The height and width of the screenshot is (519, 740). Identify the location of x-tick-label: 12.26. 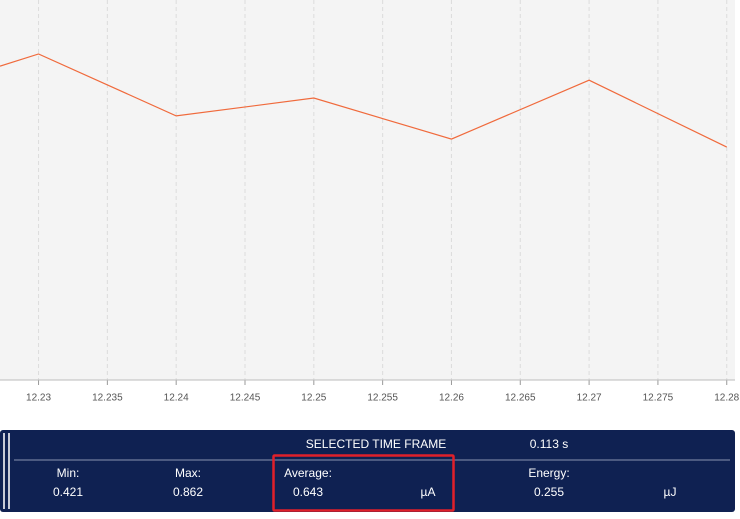
(451, 398).